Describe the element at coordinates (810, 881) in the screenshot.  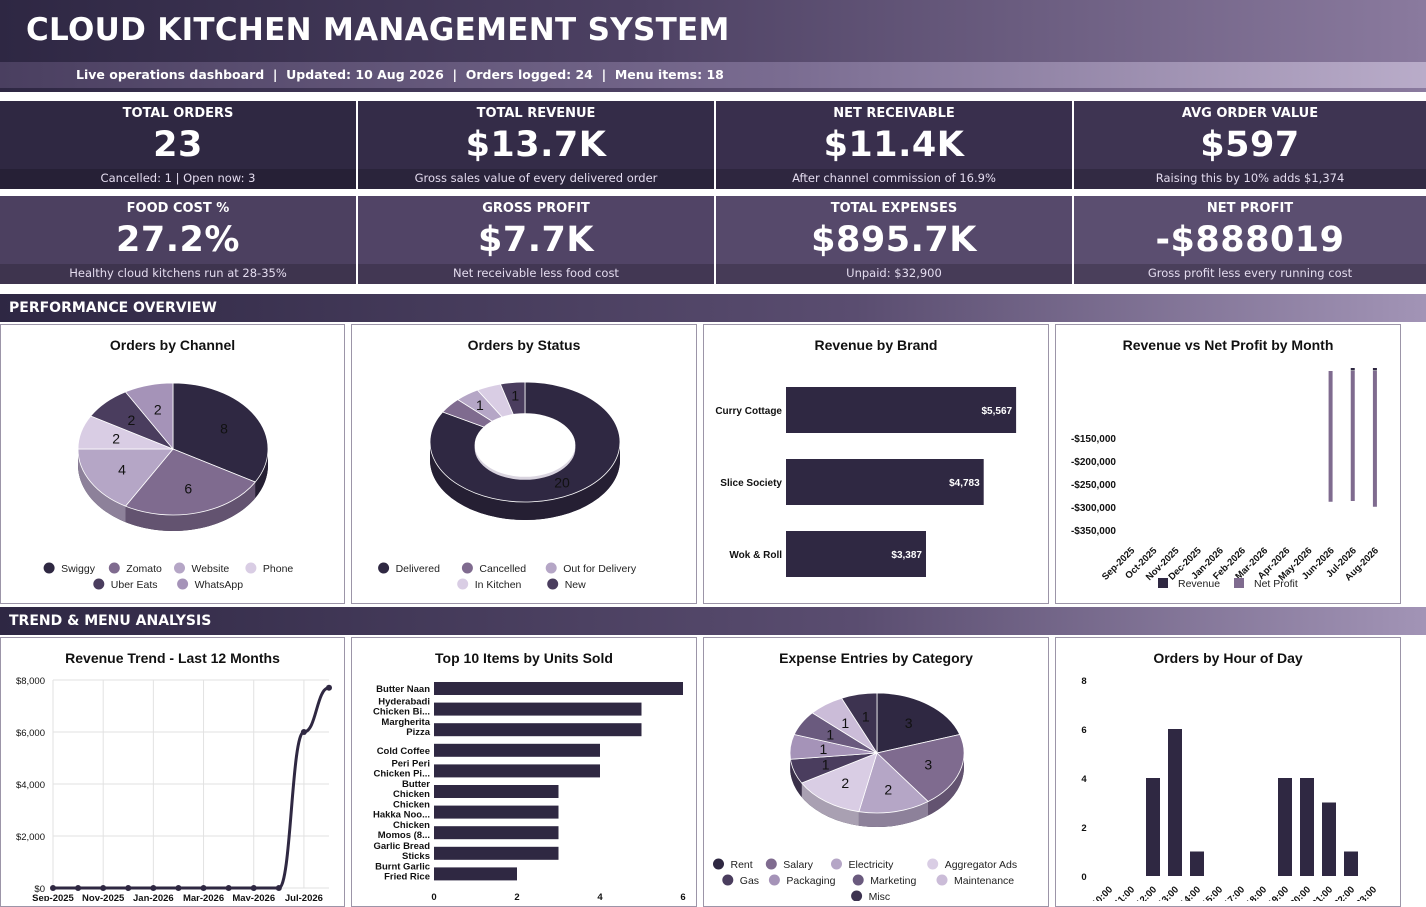
I see `legend-label: Packaging` at that location.